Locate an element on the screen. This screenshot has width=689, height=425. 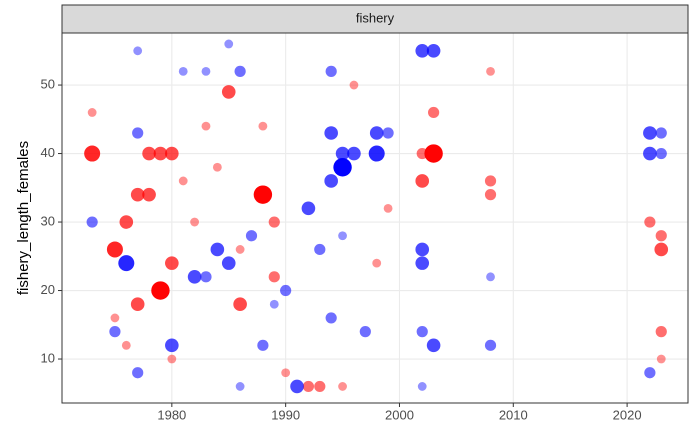
y-tick-label: 10 is located at coordinates (48, 357).